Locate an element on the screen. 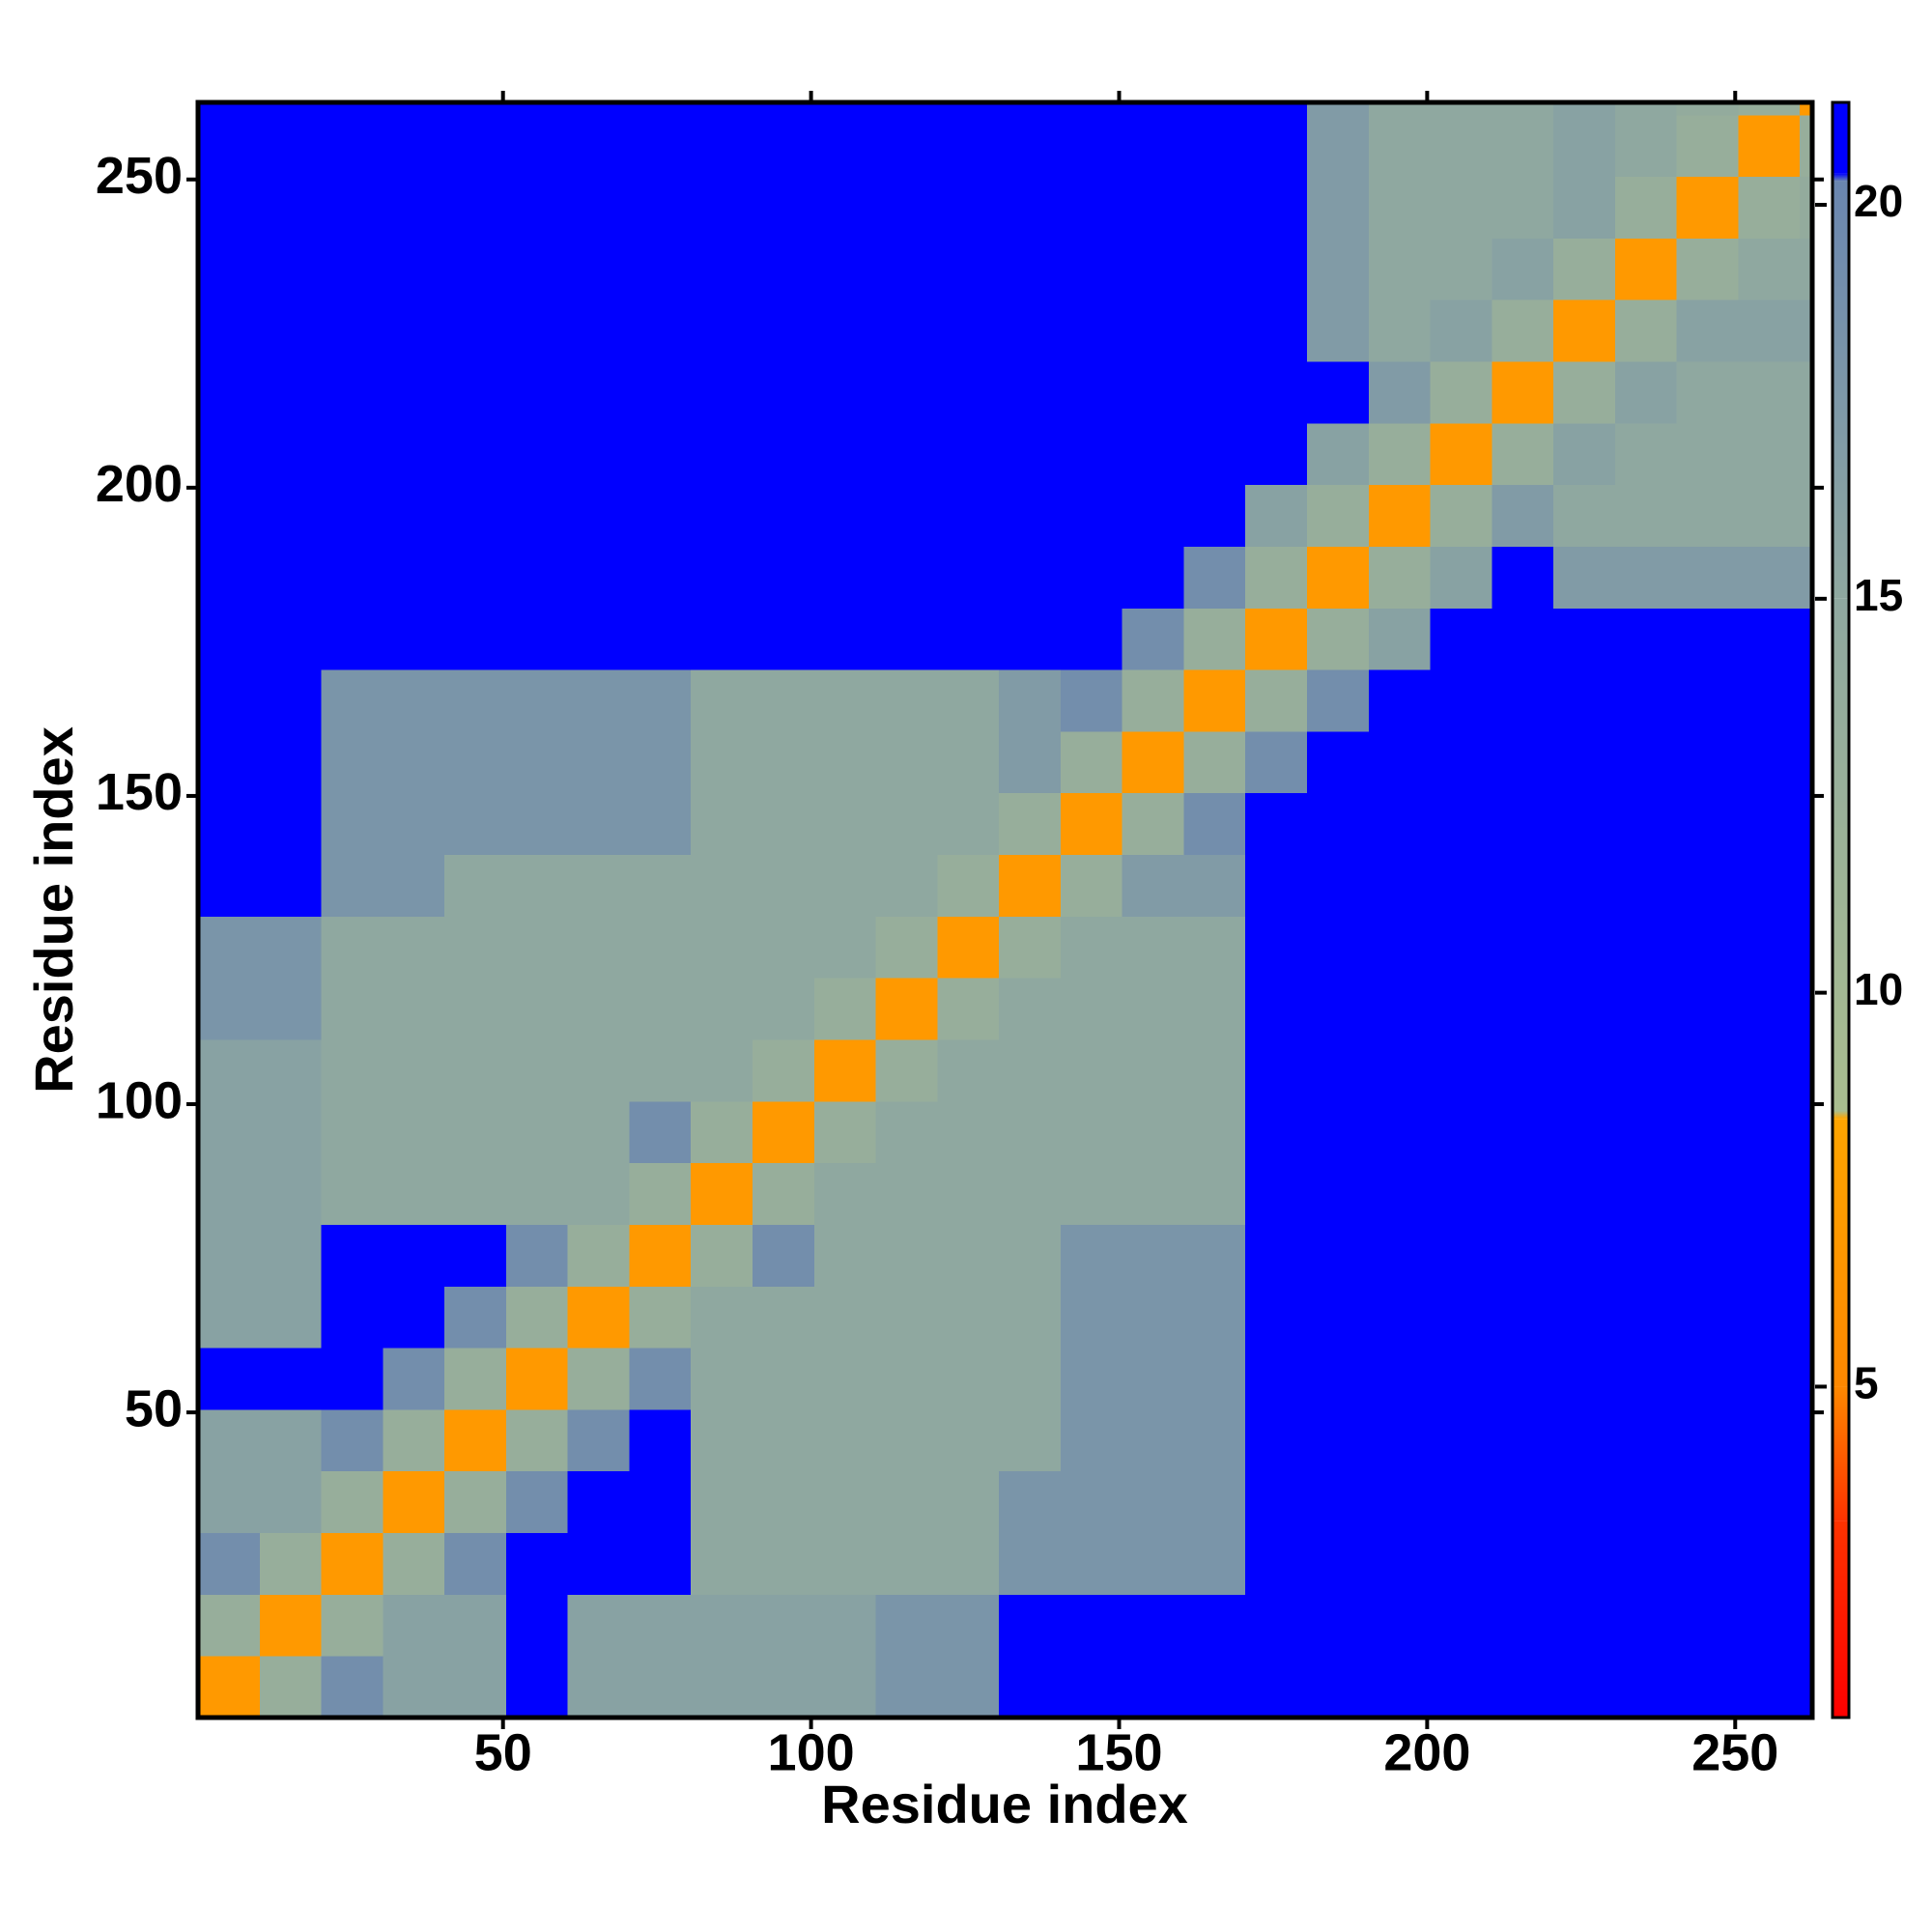  colorbar-tick-label: 10 is located at coordinates (1878, 989).